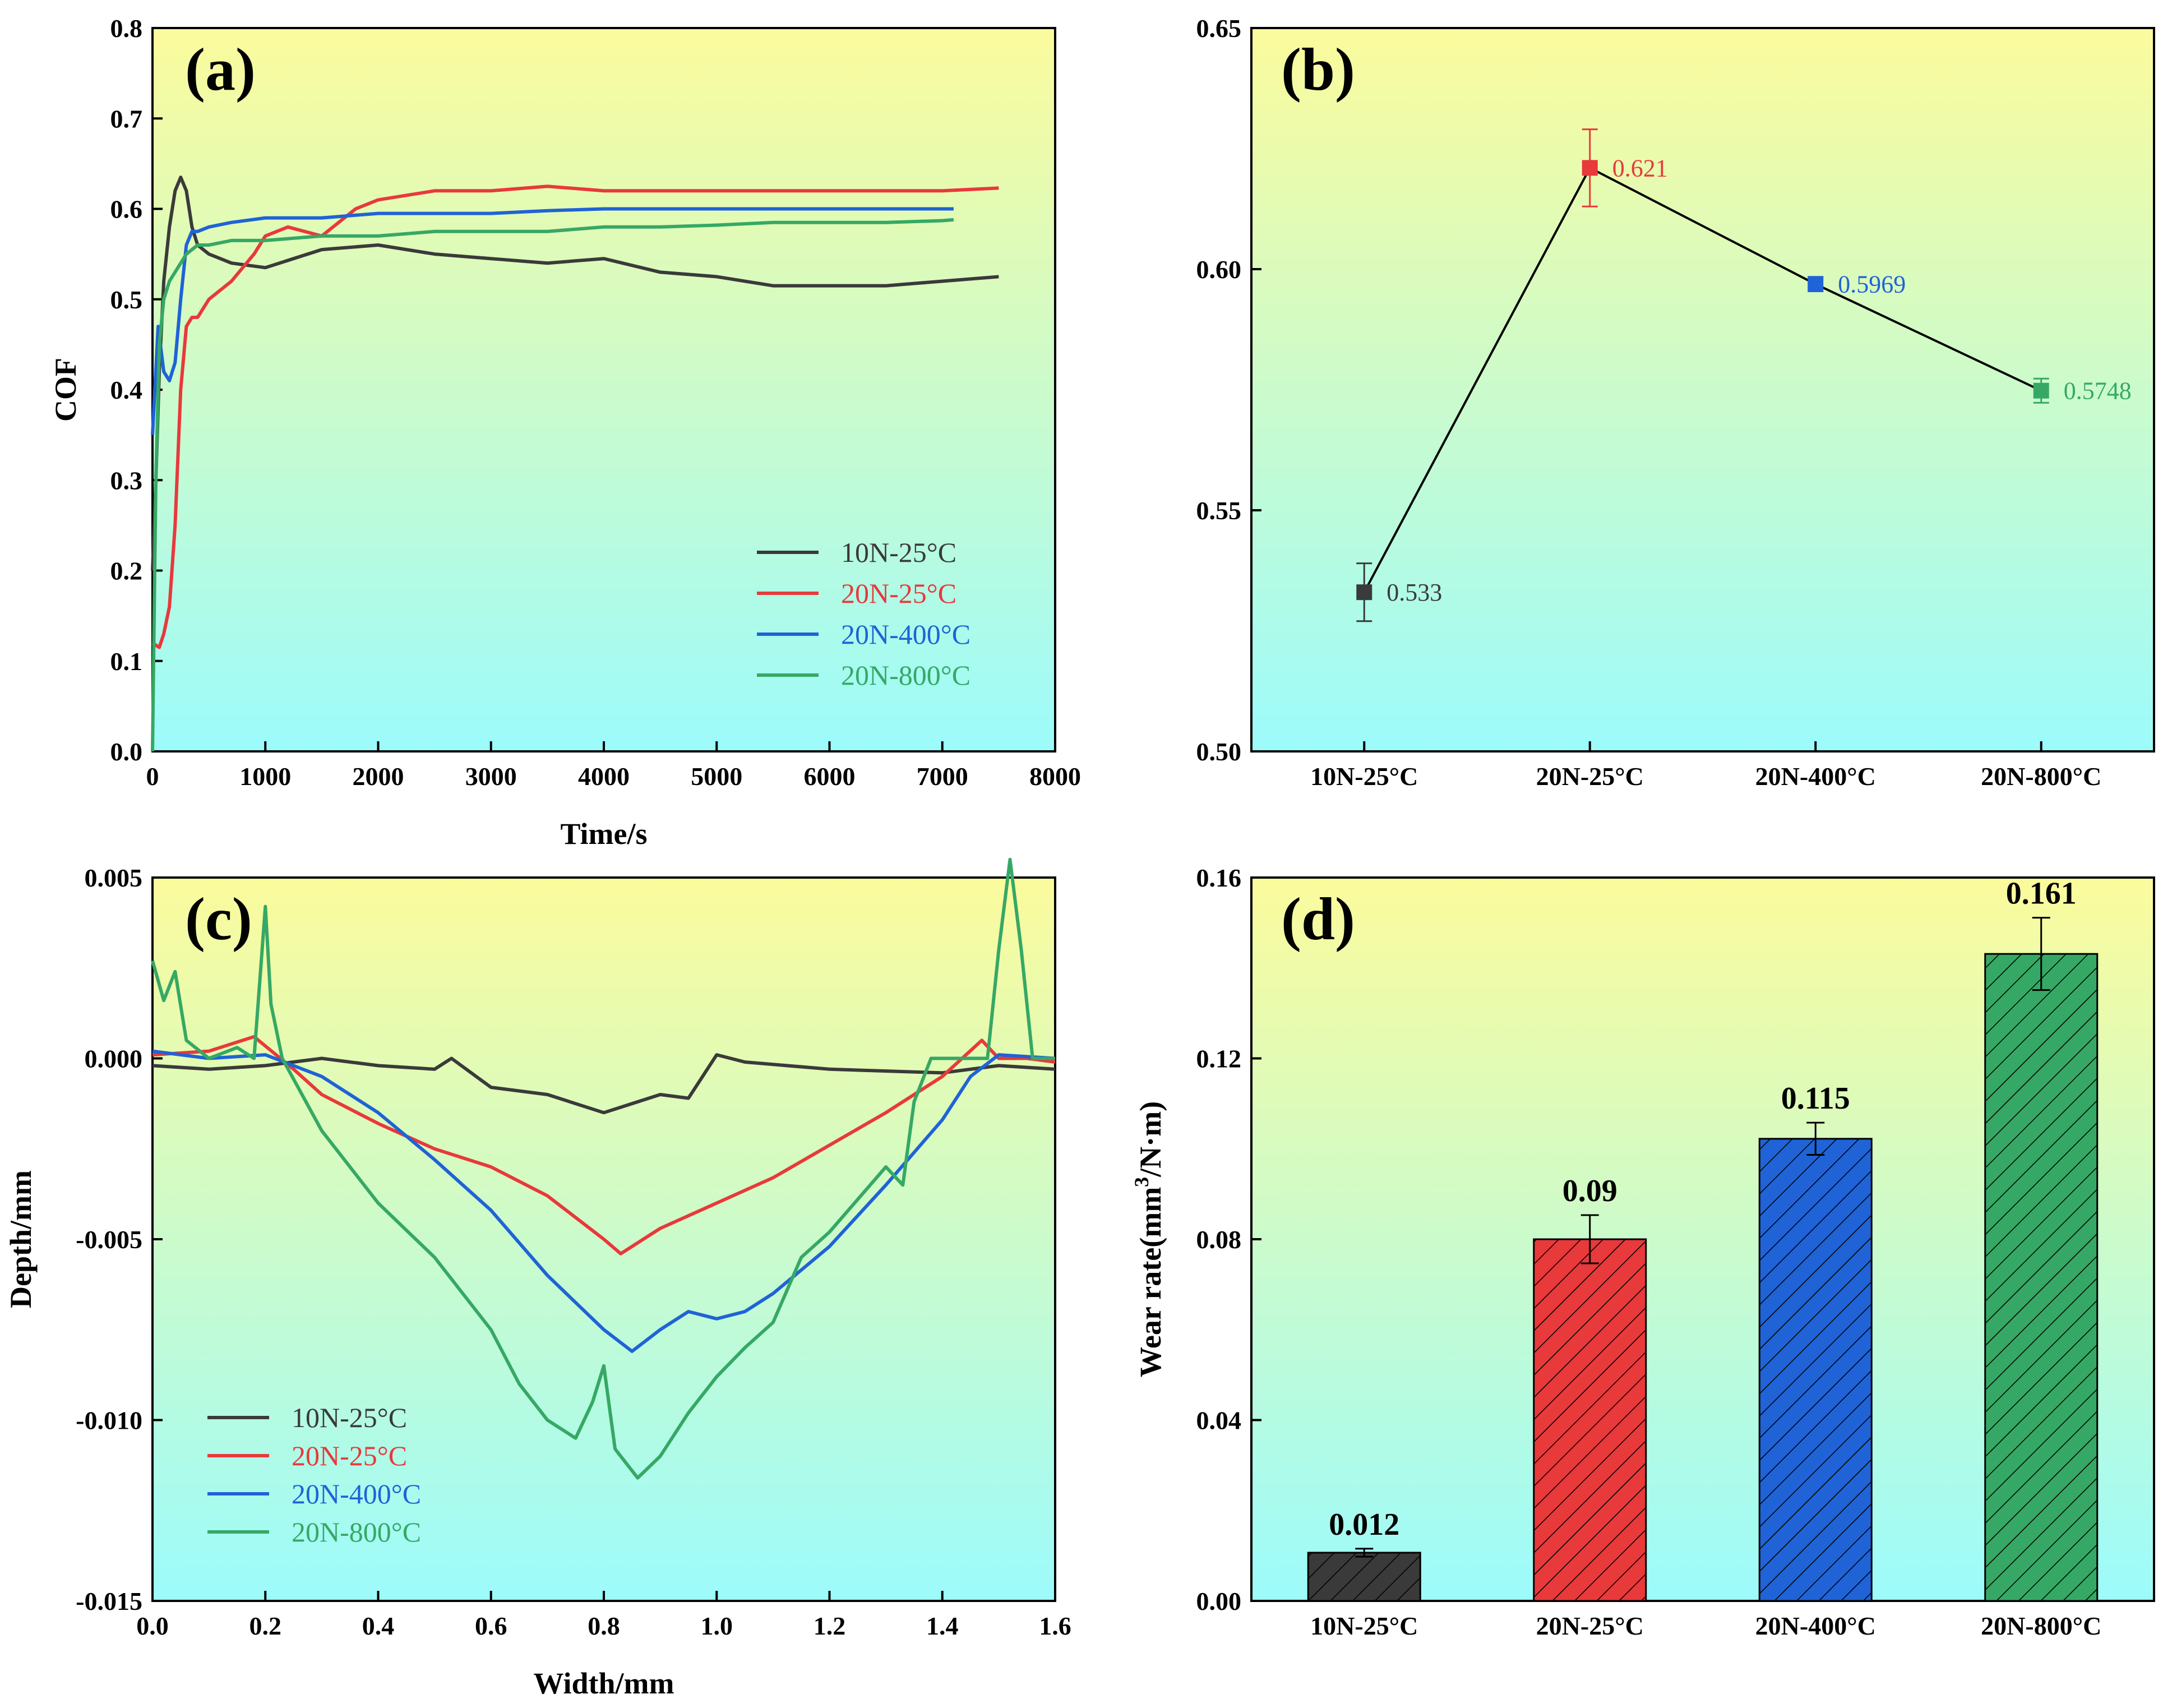 The width and height of the screenshot is (2163, 1708). What do you see at coordinates (2041, 1626) in the screenshot?
I see `panel-d-xtick-label: 20N-800°C` at bounding box center [2041, 1626].